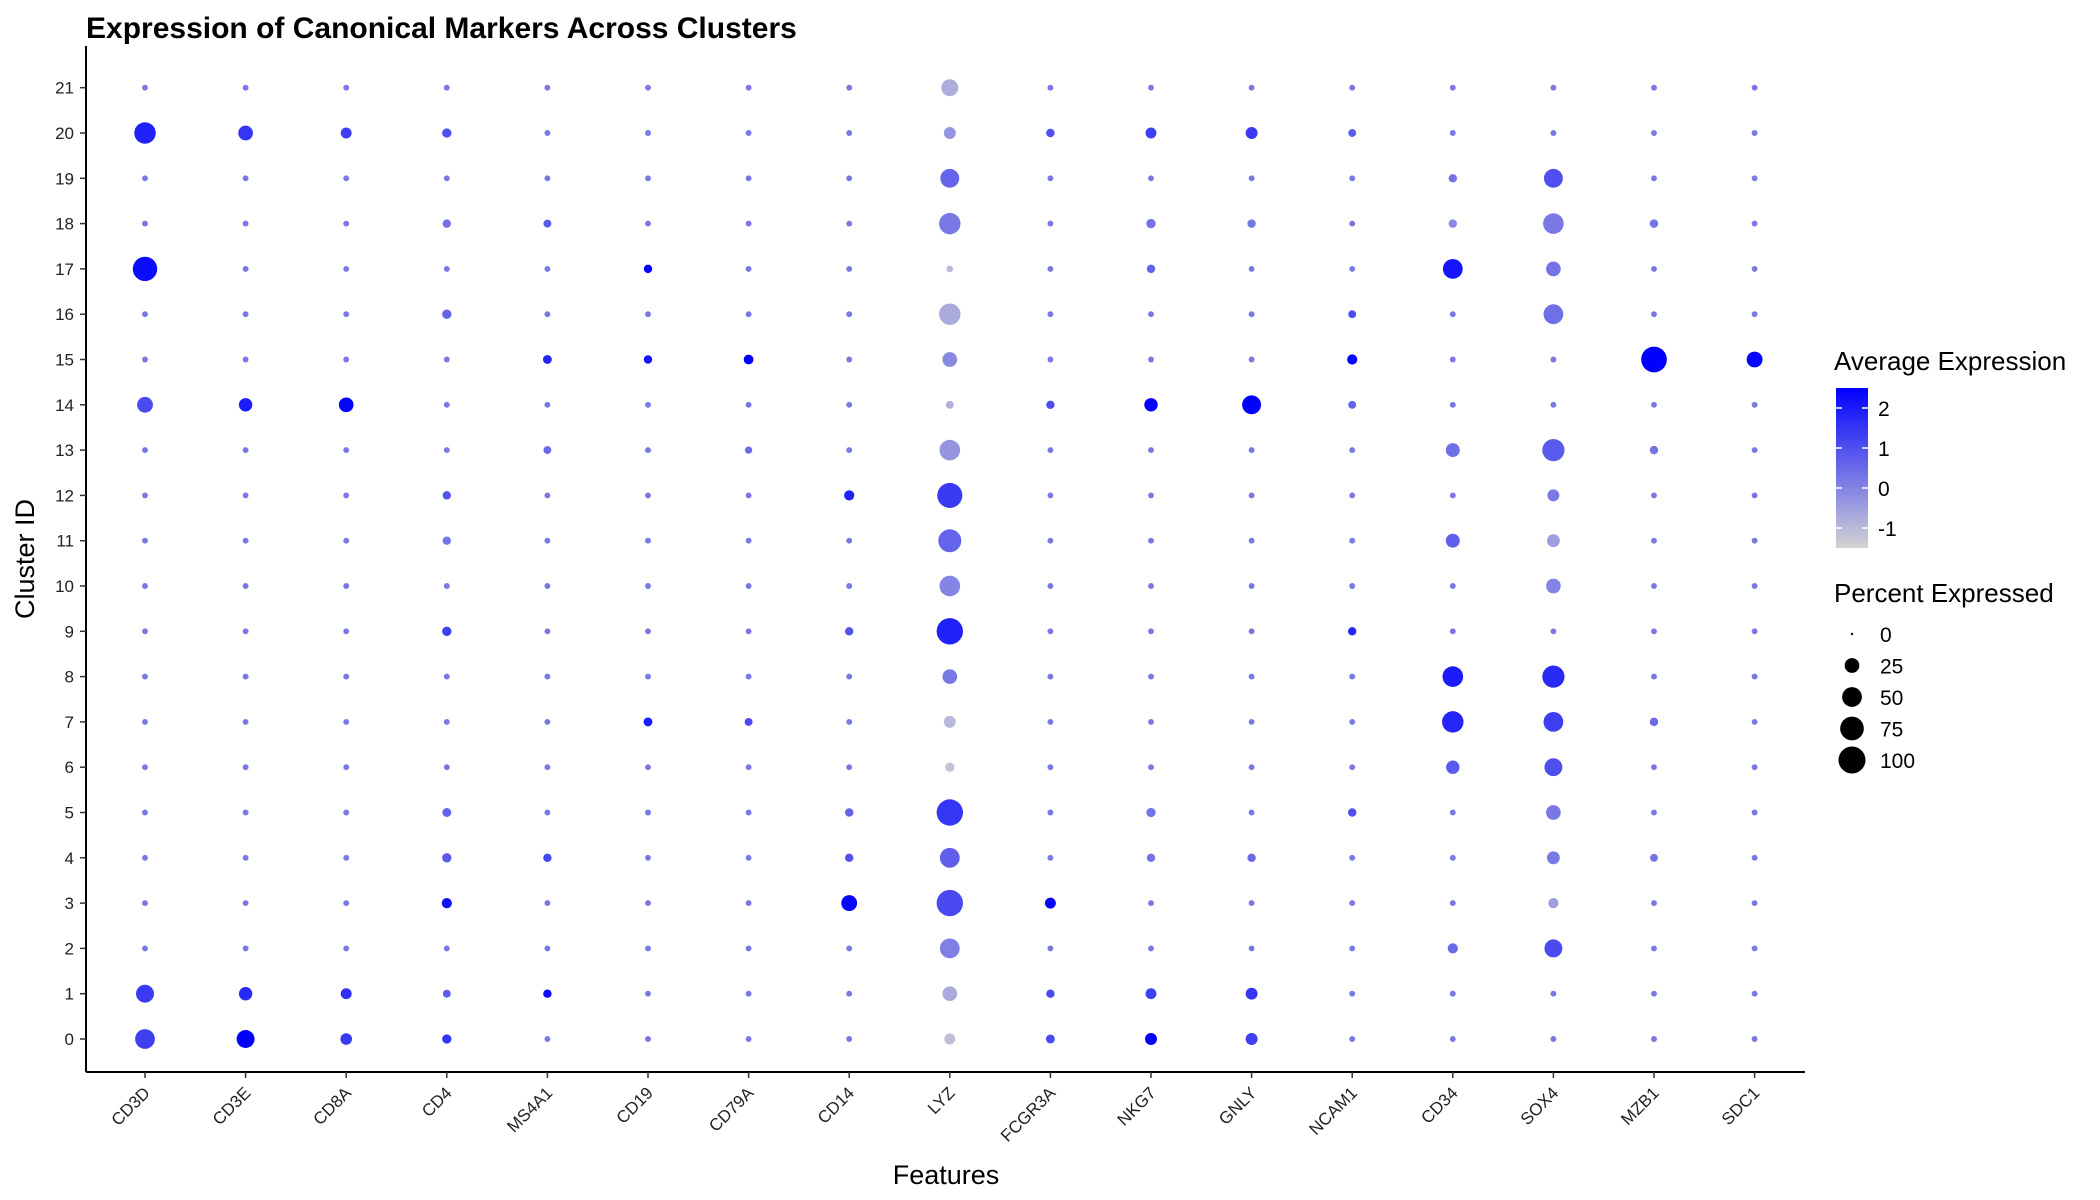 Image resolution: width=2100 pixels, height=1200 pixels. What do you see at coordinates (64, 133) in the screenshot?
I see `y-tick-label-20: 20` at bounding box center [64, 133].